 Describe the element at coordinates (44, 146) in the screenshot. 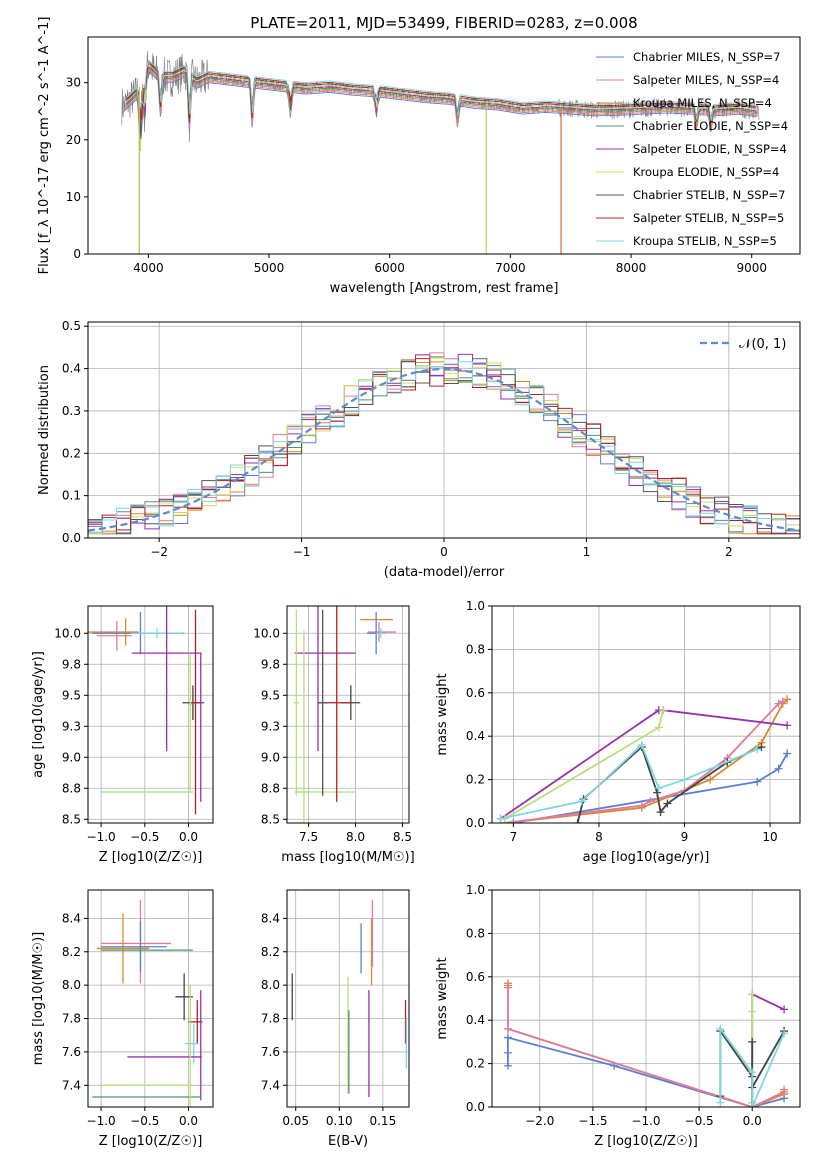

I see `y-axis-label: Flux [f_λ 10^-17 erg cm^-2 s^-1 A^-1]` at that location.